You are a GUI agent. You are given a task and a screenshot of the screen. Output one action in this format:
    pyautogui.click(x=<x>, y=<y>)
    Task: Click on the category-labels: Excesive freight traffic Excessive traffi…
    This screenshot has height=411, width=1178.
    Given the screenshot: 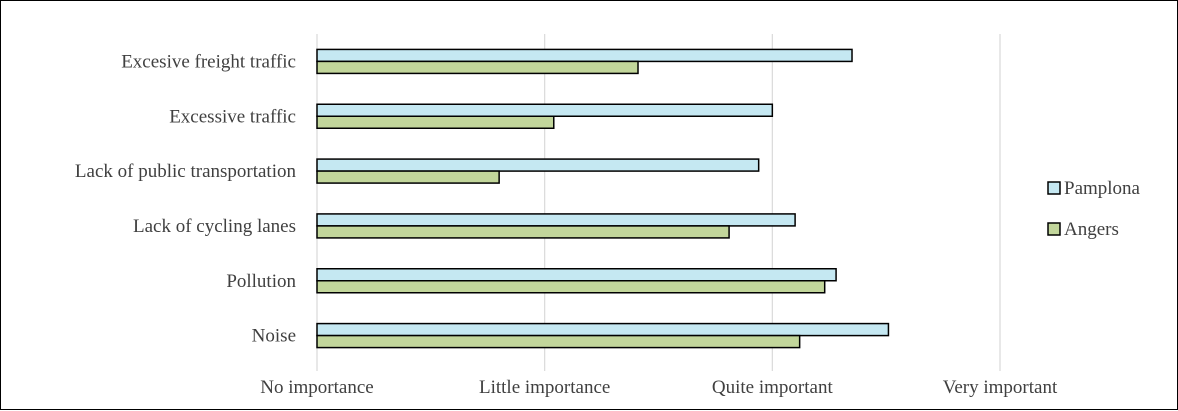 What is the action you would take?
    pyautogui.click(x=186, y=198)
    